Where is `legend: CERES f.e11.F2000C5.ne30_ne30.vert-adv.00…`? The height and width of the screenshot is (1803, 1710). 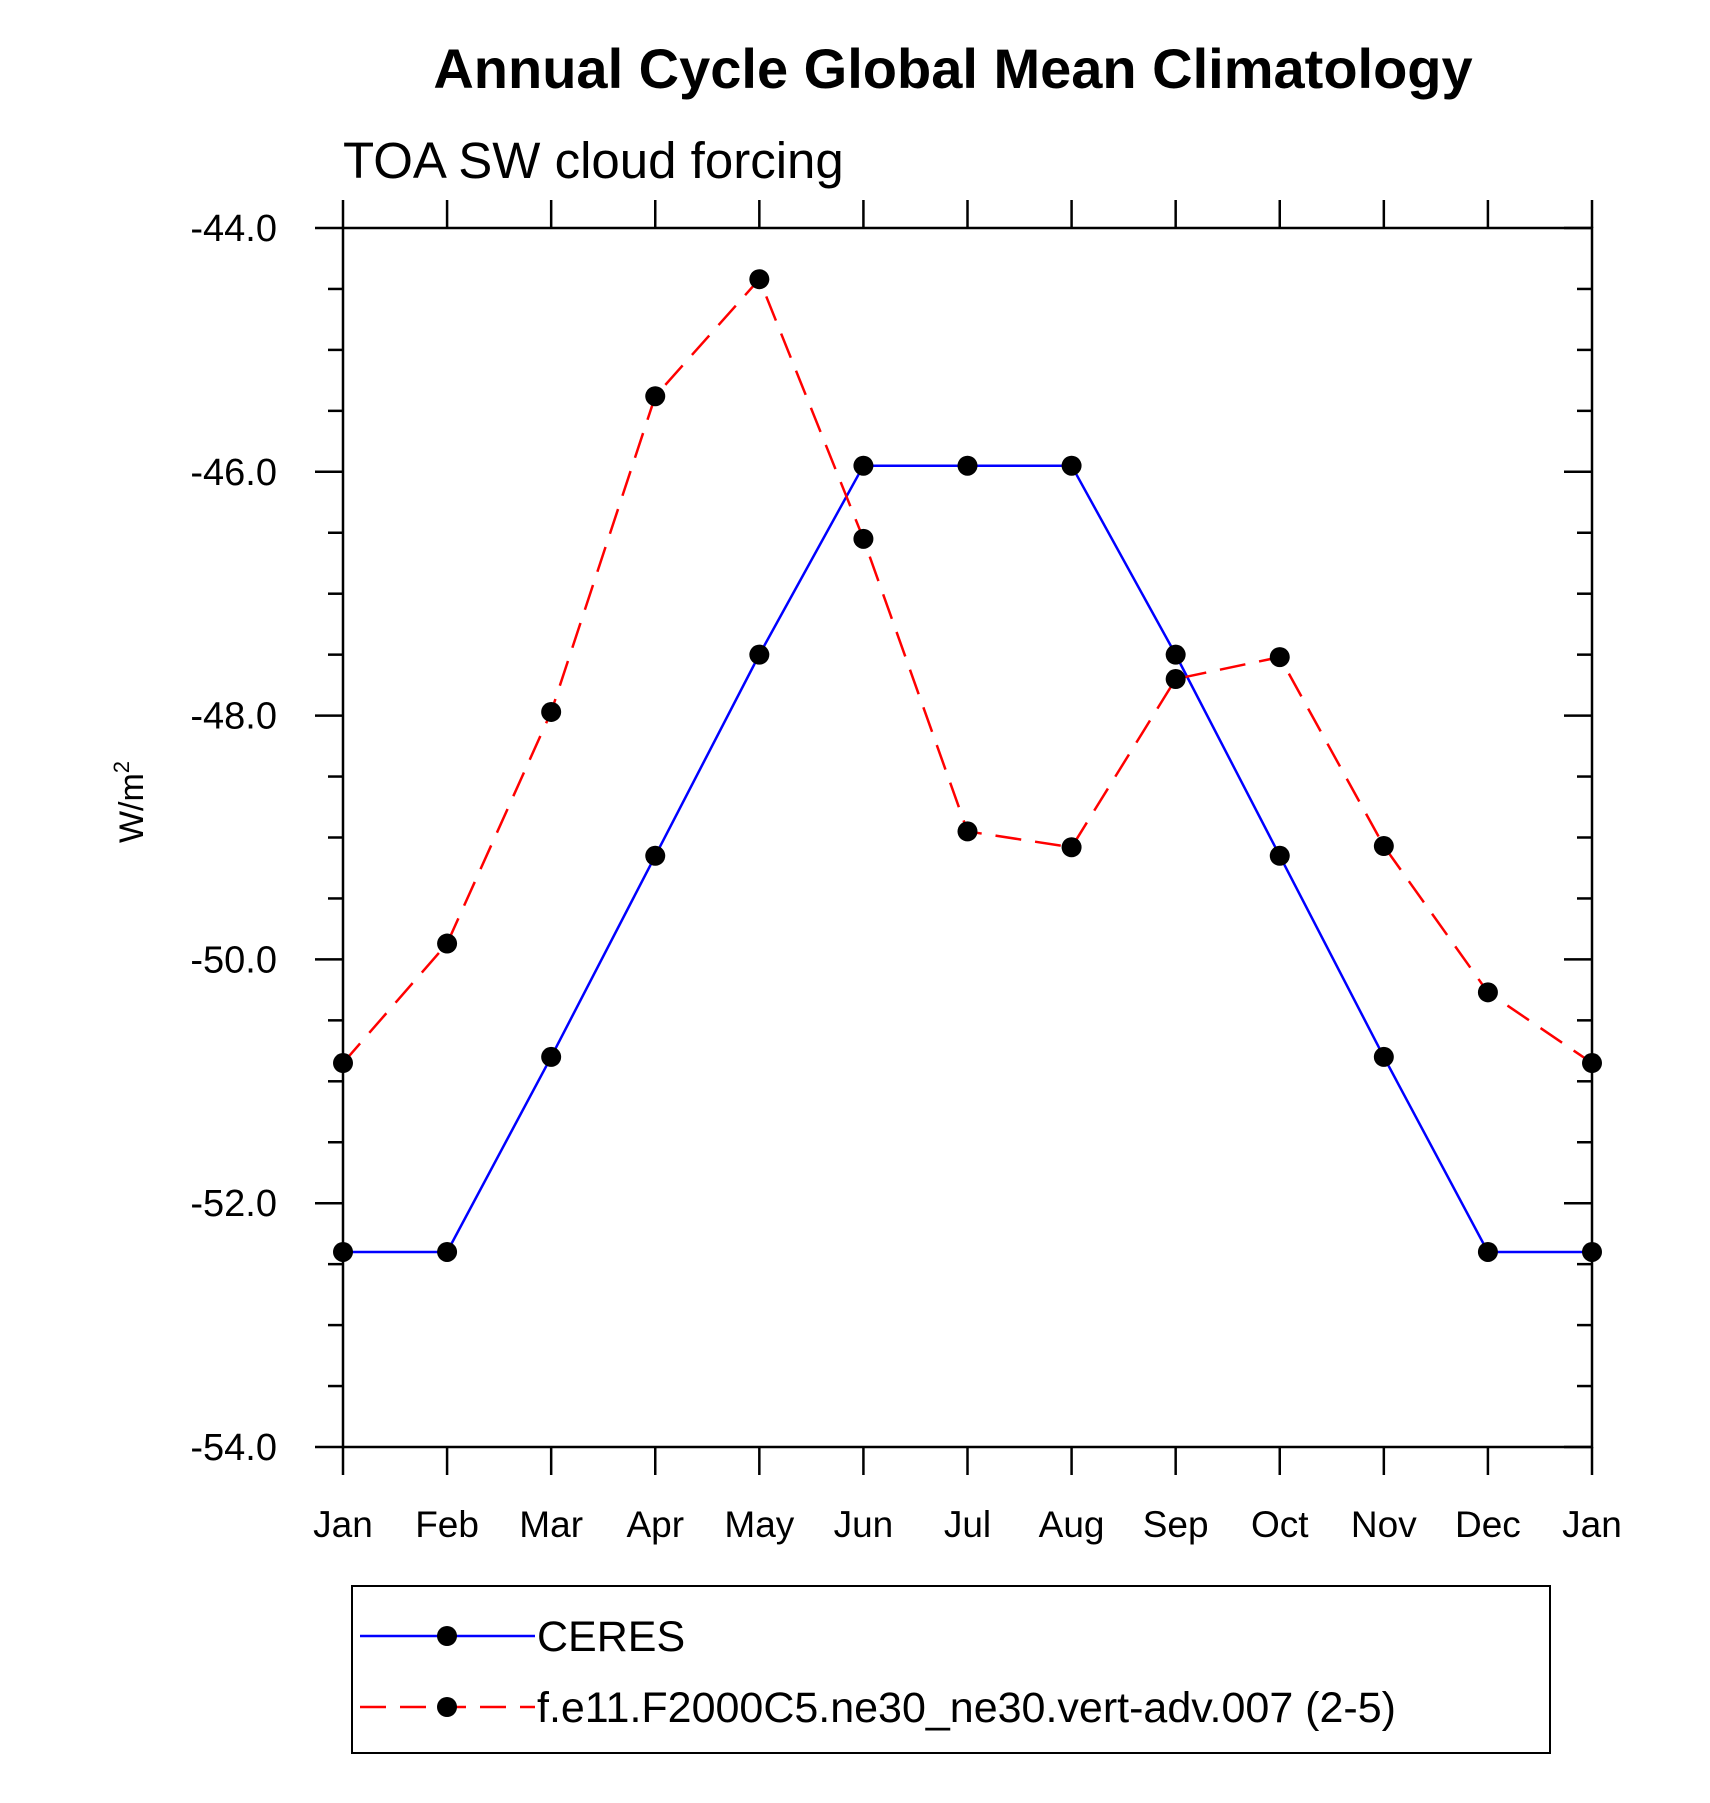
legend: CERES f.e11.F2000C5.ne30_ne30.vert-adv.00… is located at coordinates (951, 1669).